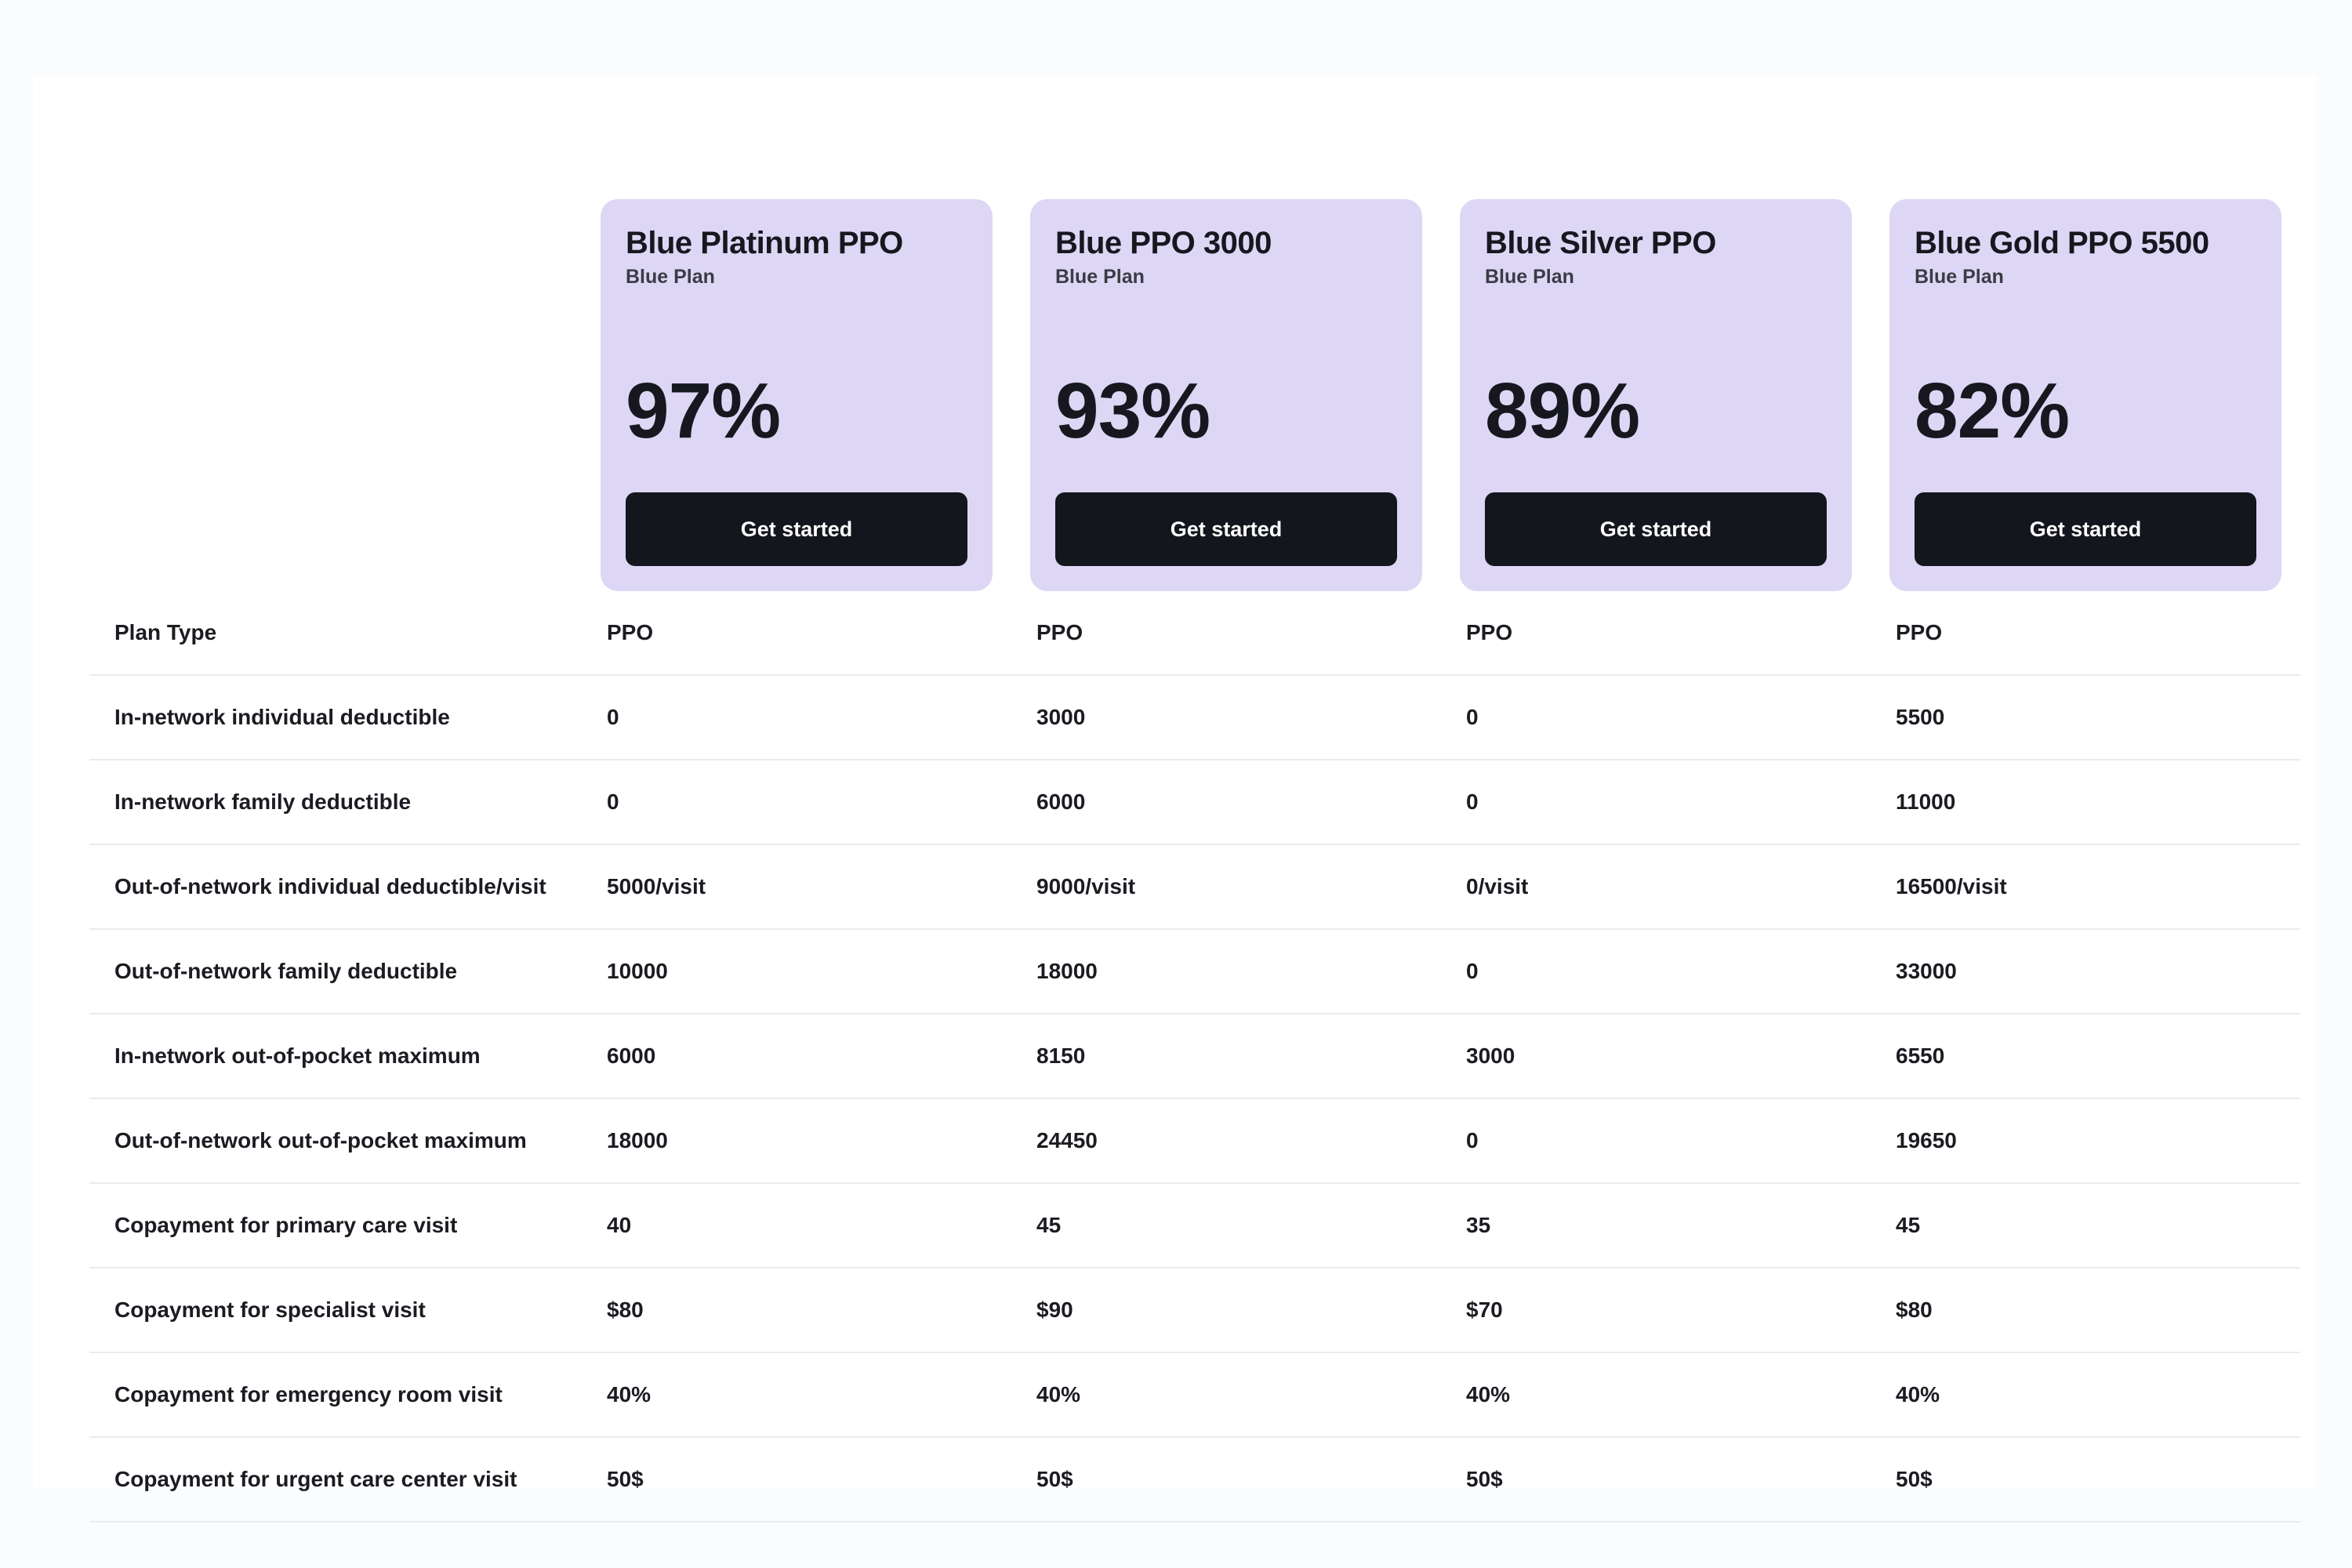 The height and width of the screenshot is (1568, 2352). Describe the element at coordinates (286, 971) in the screenshot. I see `row-label: Out-of-network family deductible` at that location.